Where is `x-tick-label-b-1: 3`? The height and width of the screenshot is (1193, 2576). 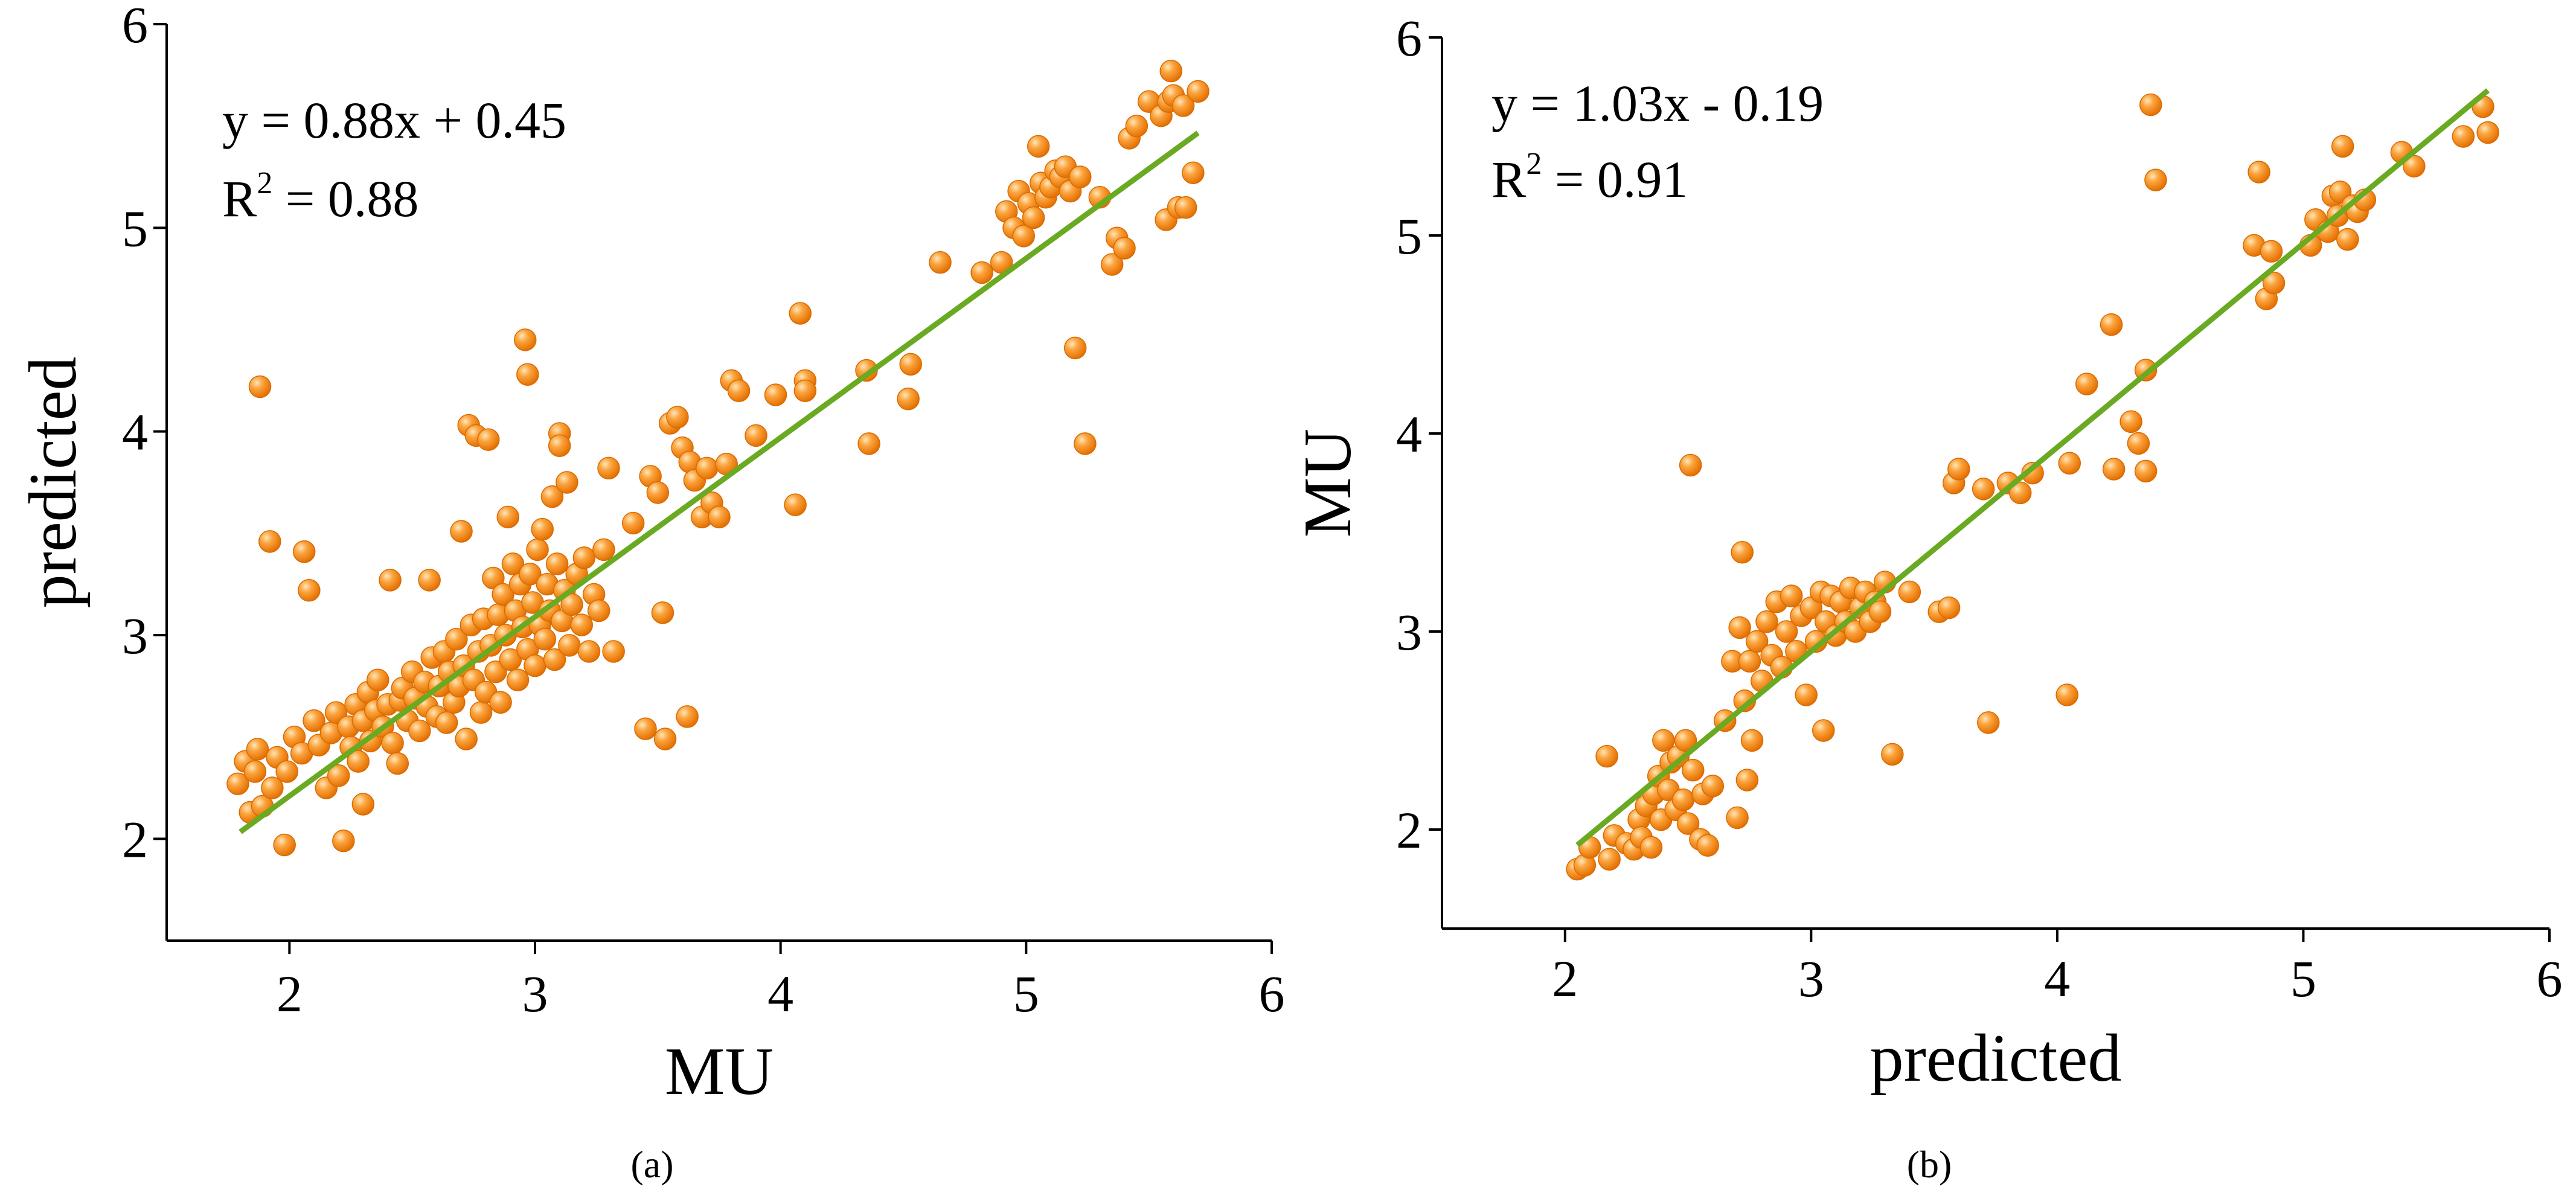
x-tick-label-b-1: 3 is located at coordinates (1811, 979).